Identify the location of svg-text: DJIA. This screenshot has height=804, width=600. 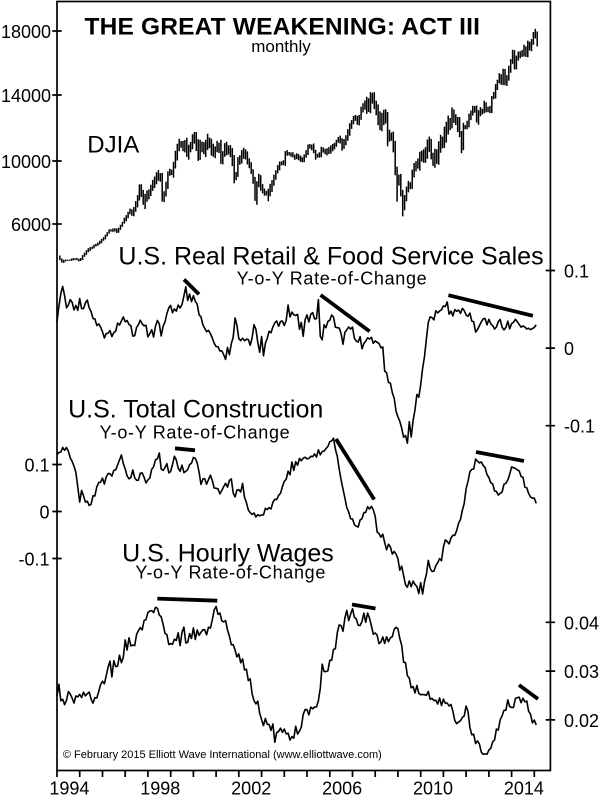
(113, 144).